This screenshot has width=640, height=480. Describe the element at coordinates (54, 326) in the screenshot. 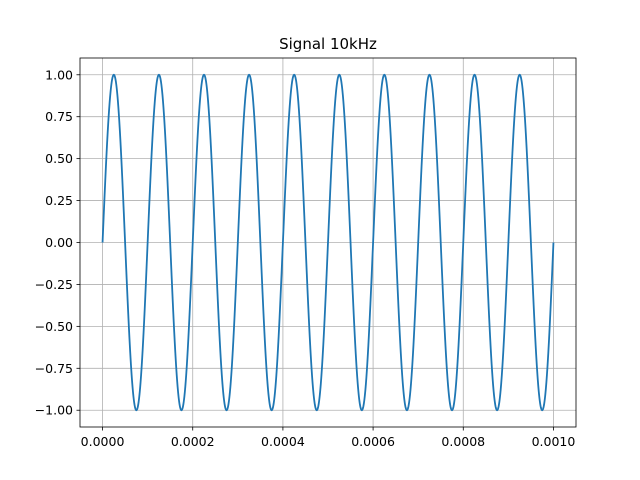

I see `y-tick-label: −0.50` at that location.